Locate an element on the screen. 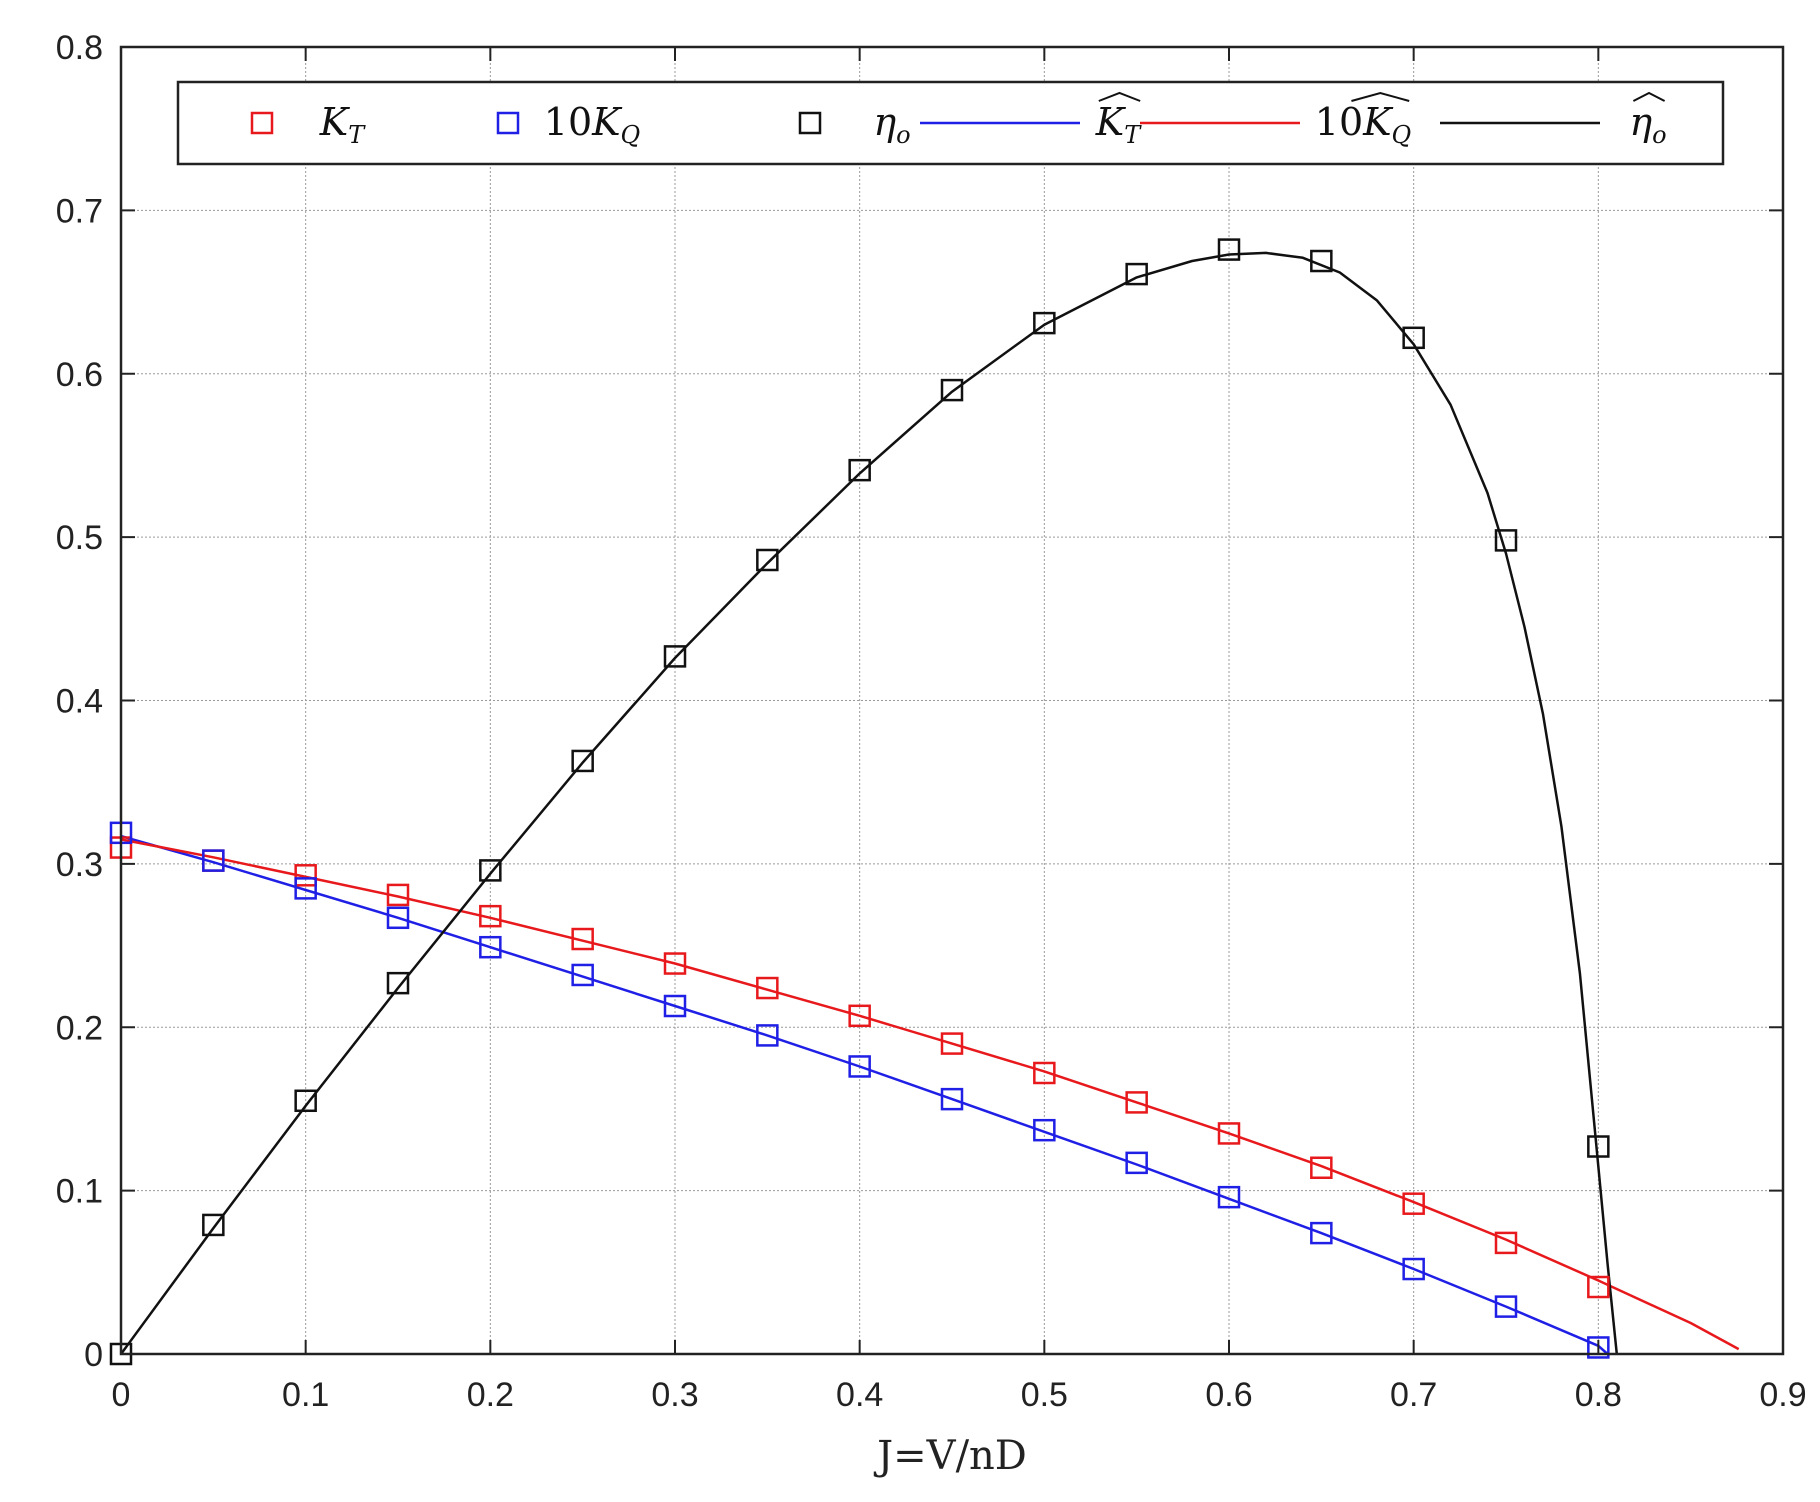  x-tick-label: 0.6 is located at coordinates (1228, 1395).